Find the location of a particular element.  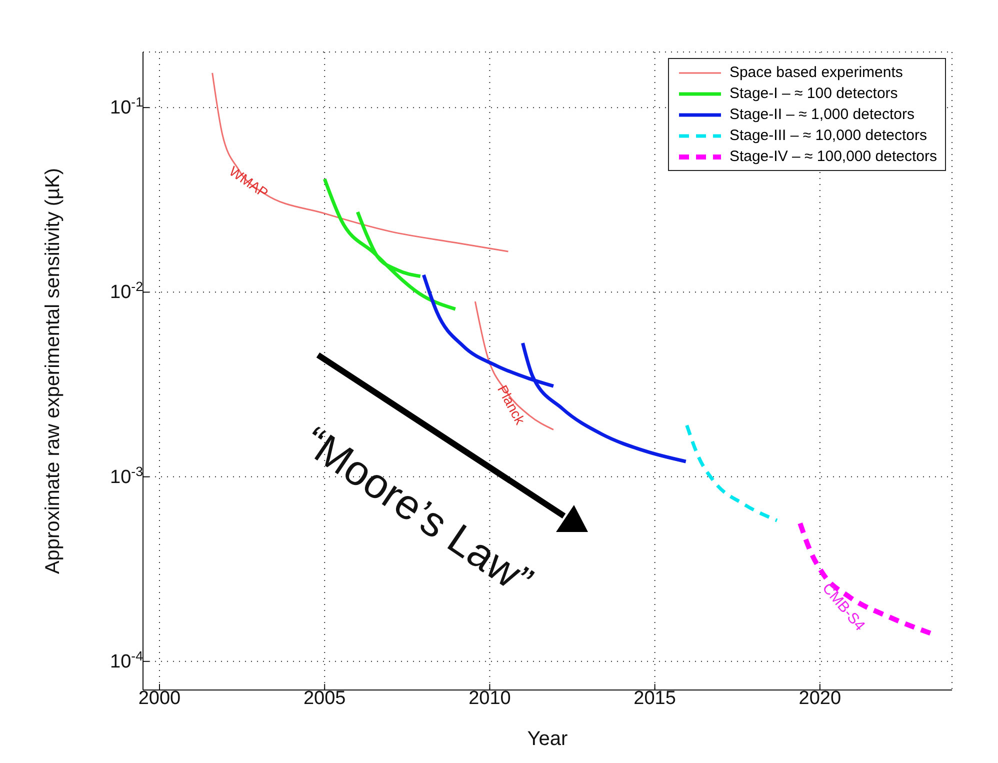

line-series is located at coordinates (732, 473).